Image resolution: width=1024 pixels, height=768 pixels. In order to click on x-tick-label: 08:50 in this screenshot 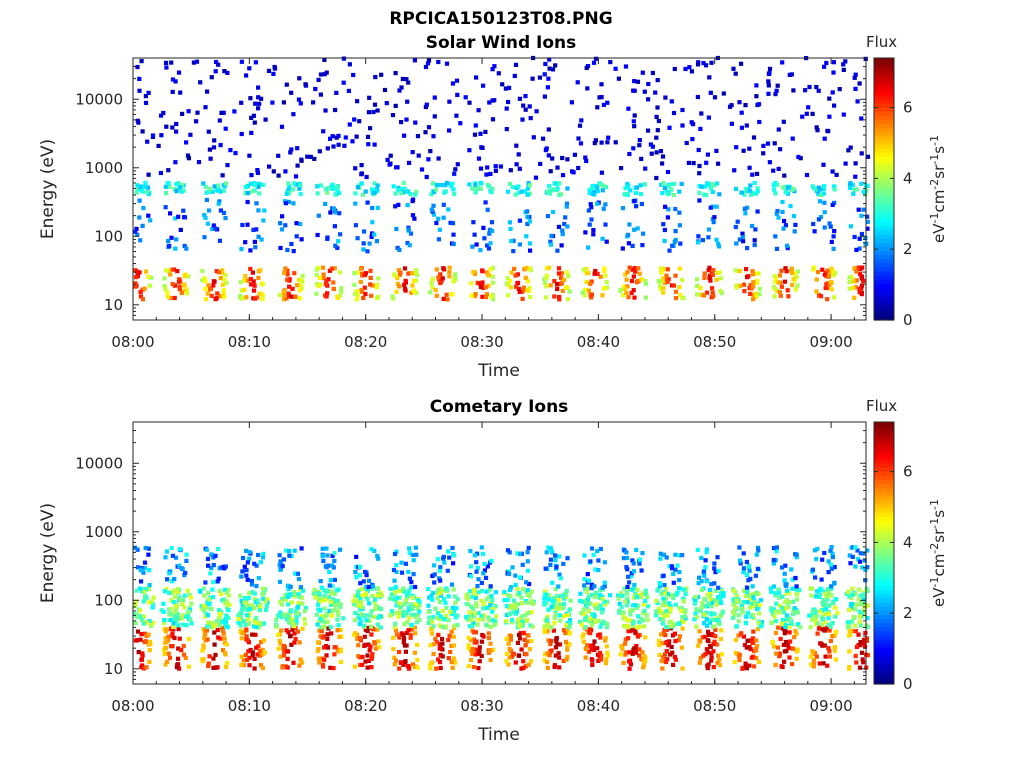, I will do `click(714, 342)`.